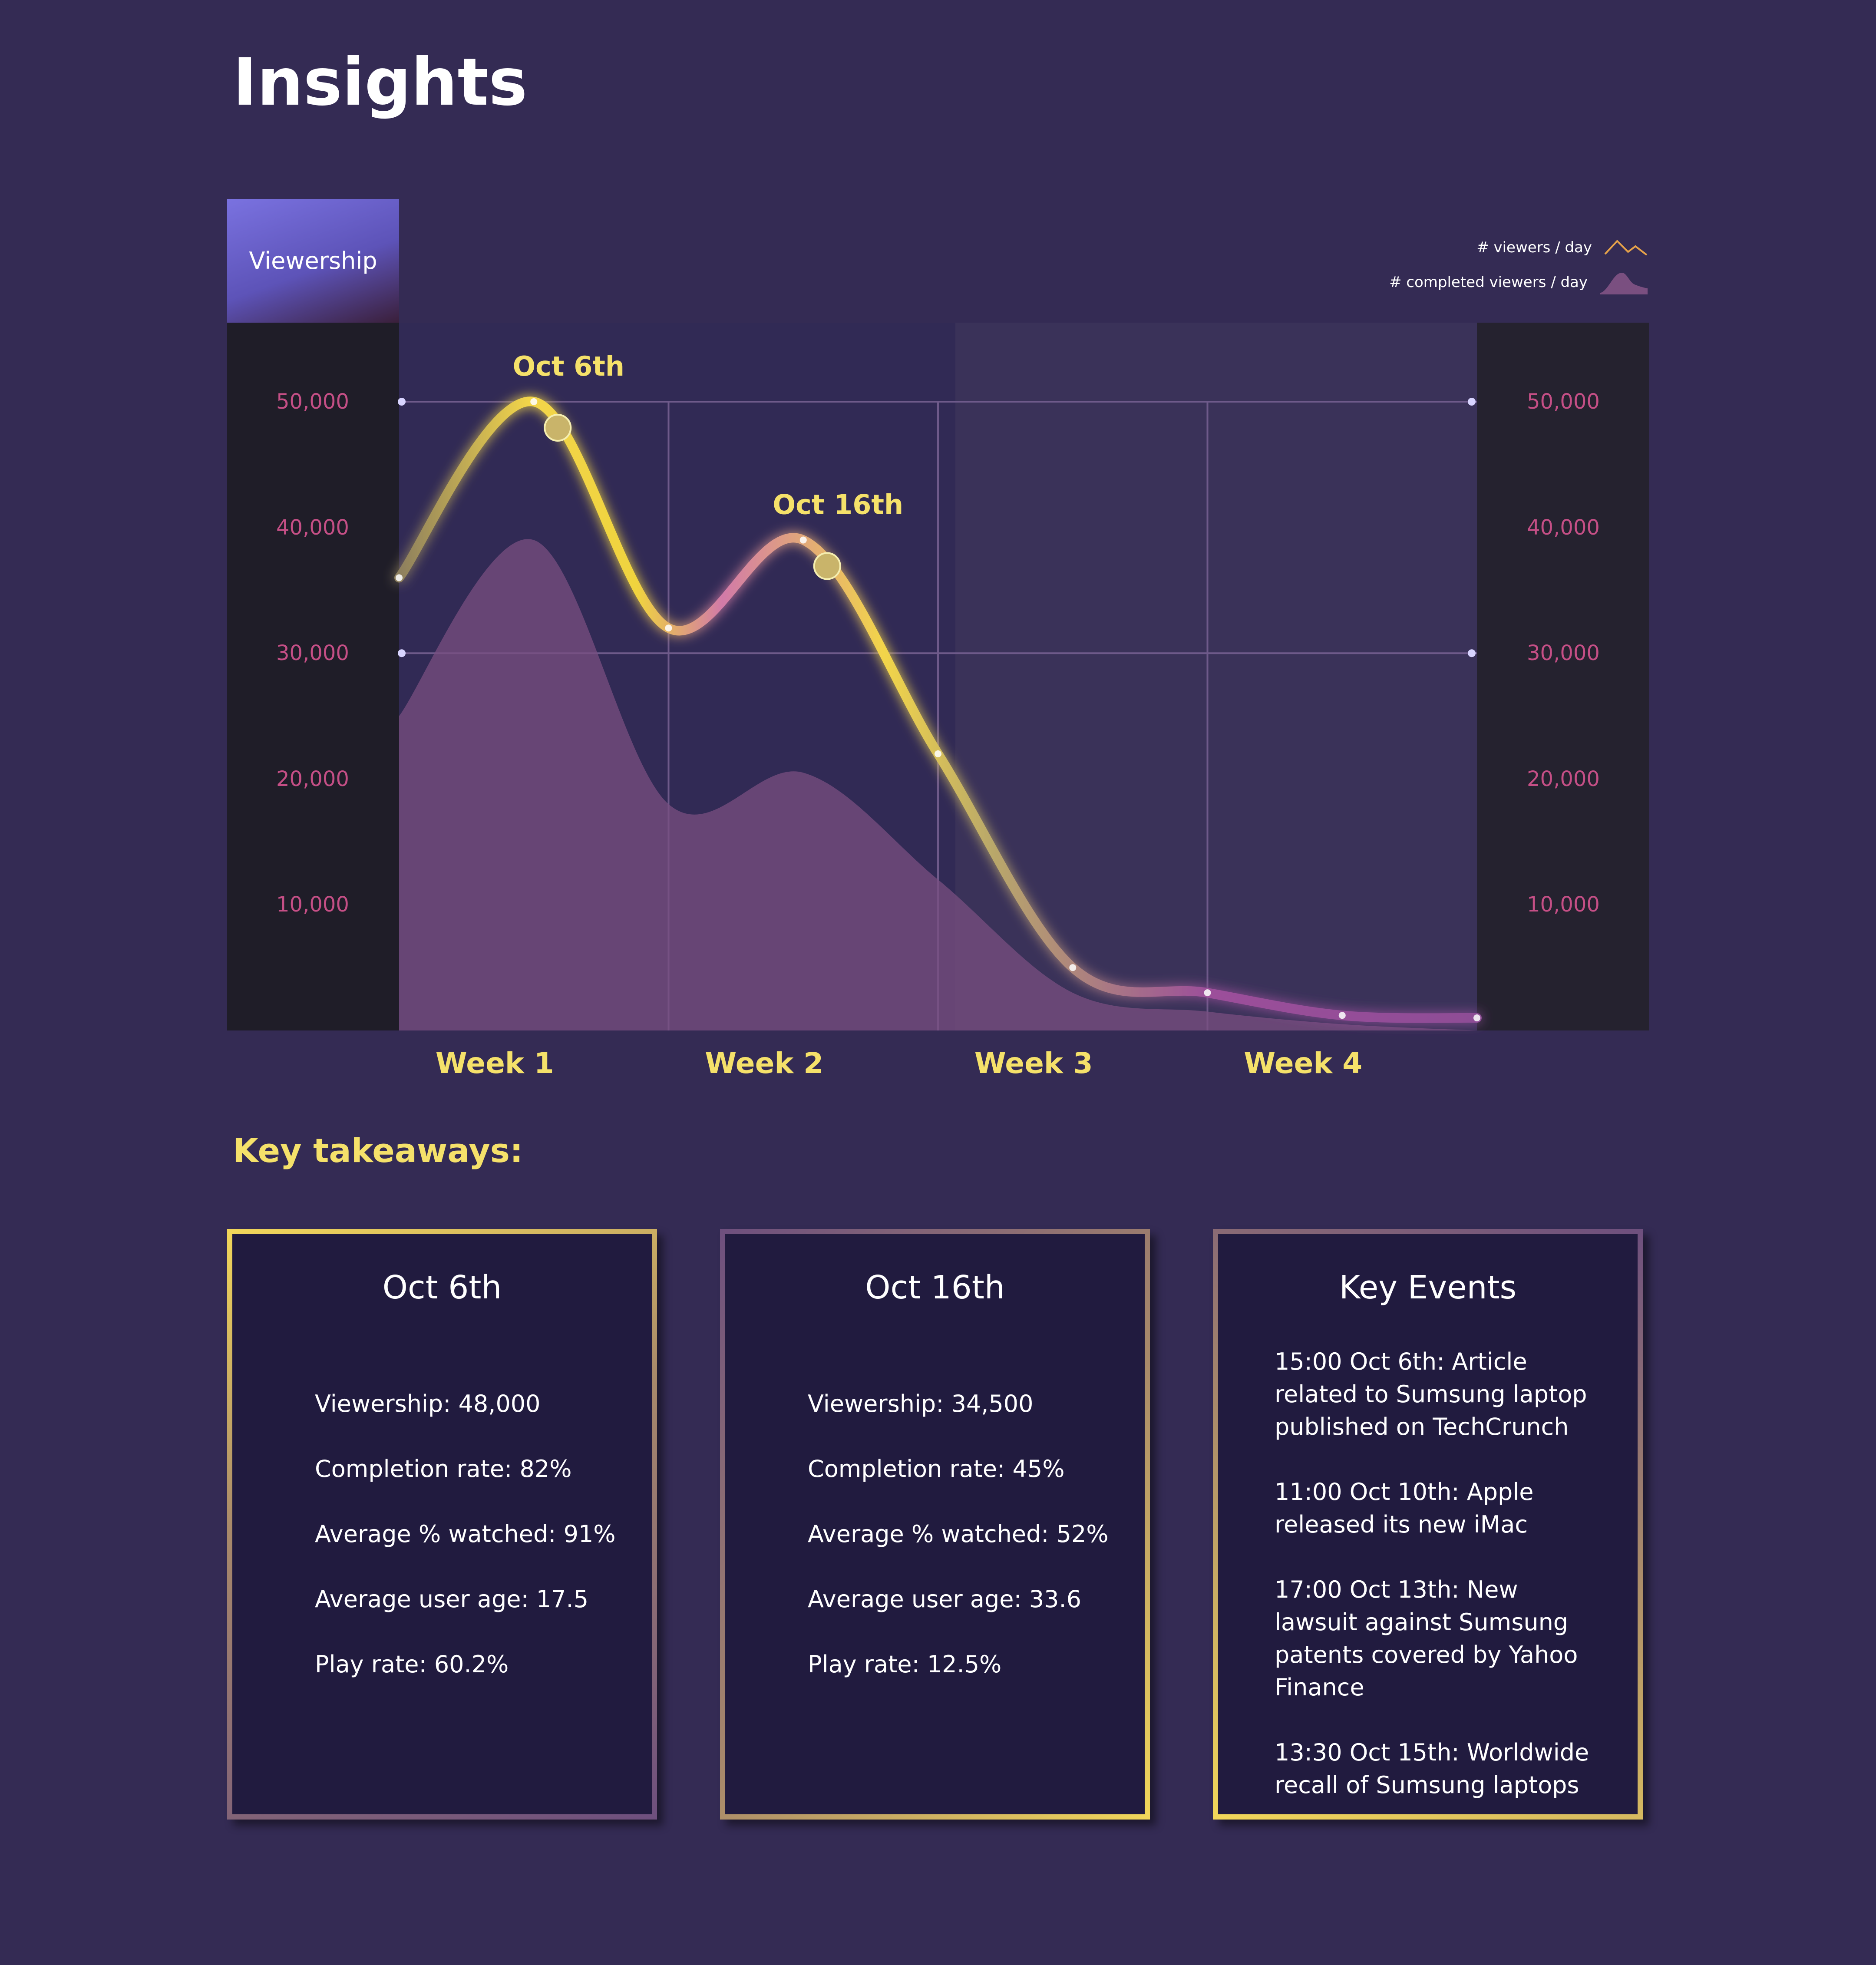 The height and width of the screenshot is (1965, 1876). I want to click on legend-item-completed: # completed viewers / day, so click(1518, 282).